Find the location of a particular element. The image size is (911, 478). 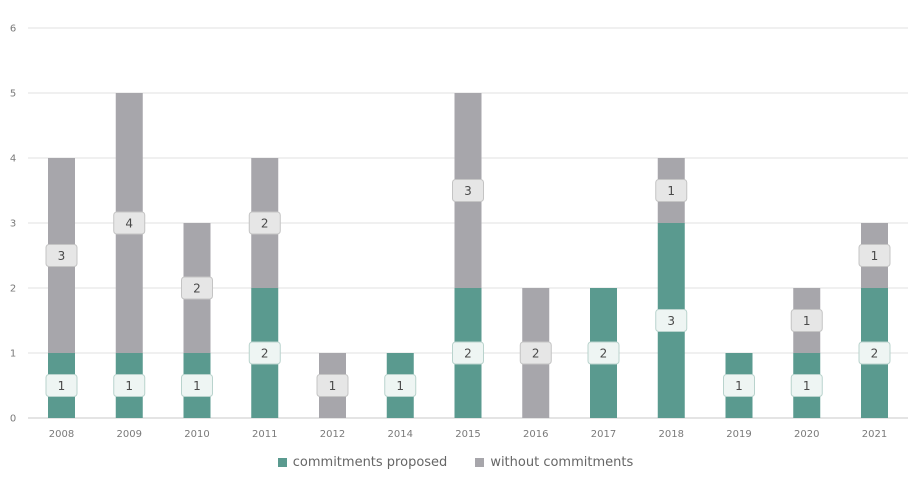

x-tick-label: 2008 is located at coordinates (61, 434).